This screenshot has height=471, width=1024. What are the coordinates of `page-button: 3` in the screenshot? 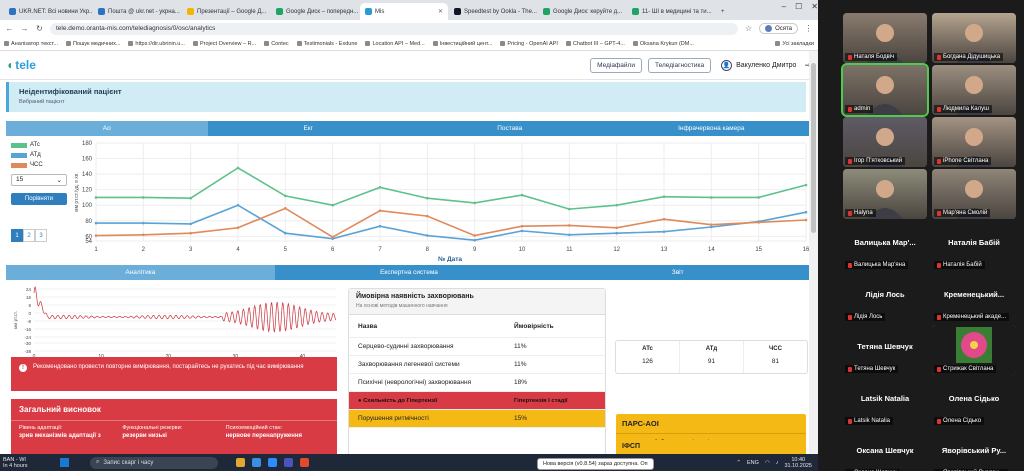 It's located at (41, 235).